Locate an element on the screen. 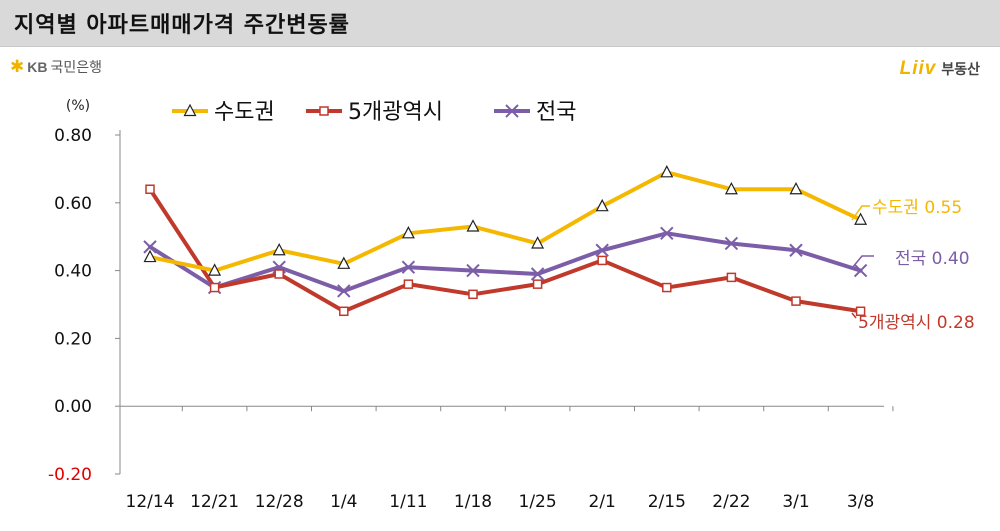  kb-star-icon: ✱ is located at coordinates (17, 67).